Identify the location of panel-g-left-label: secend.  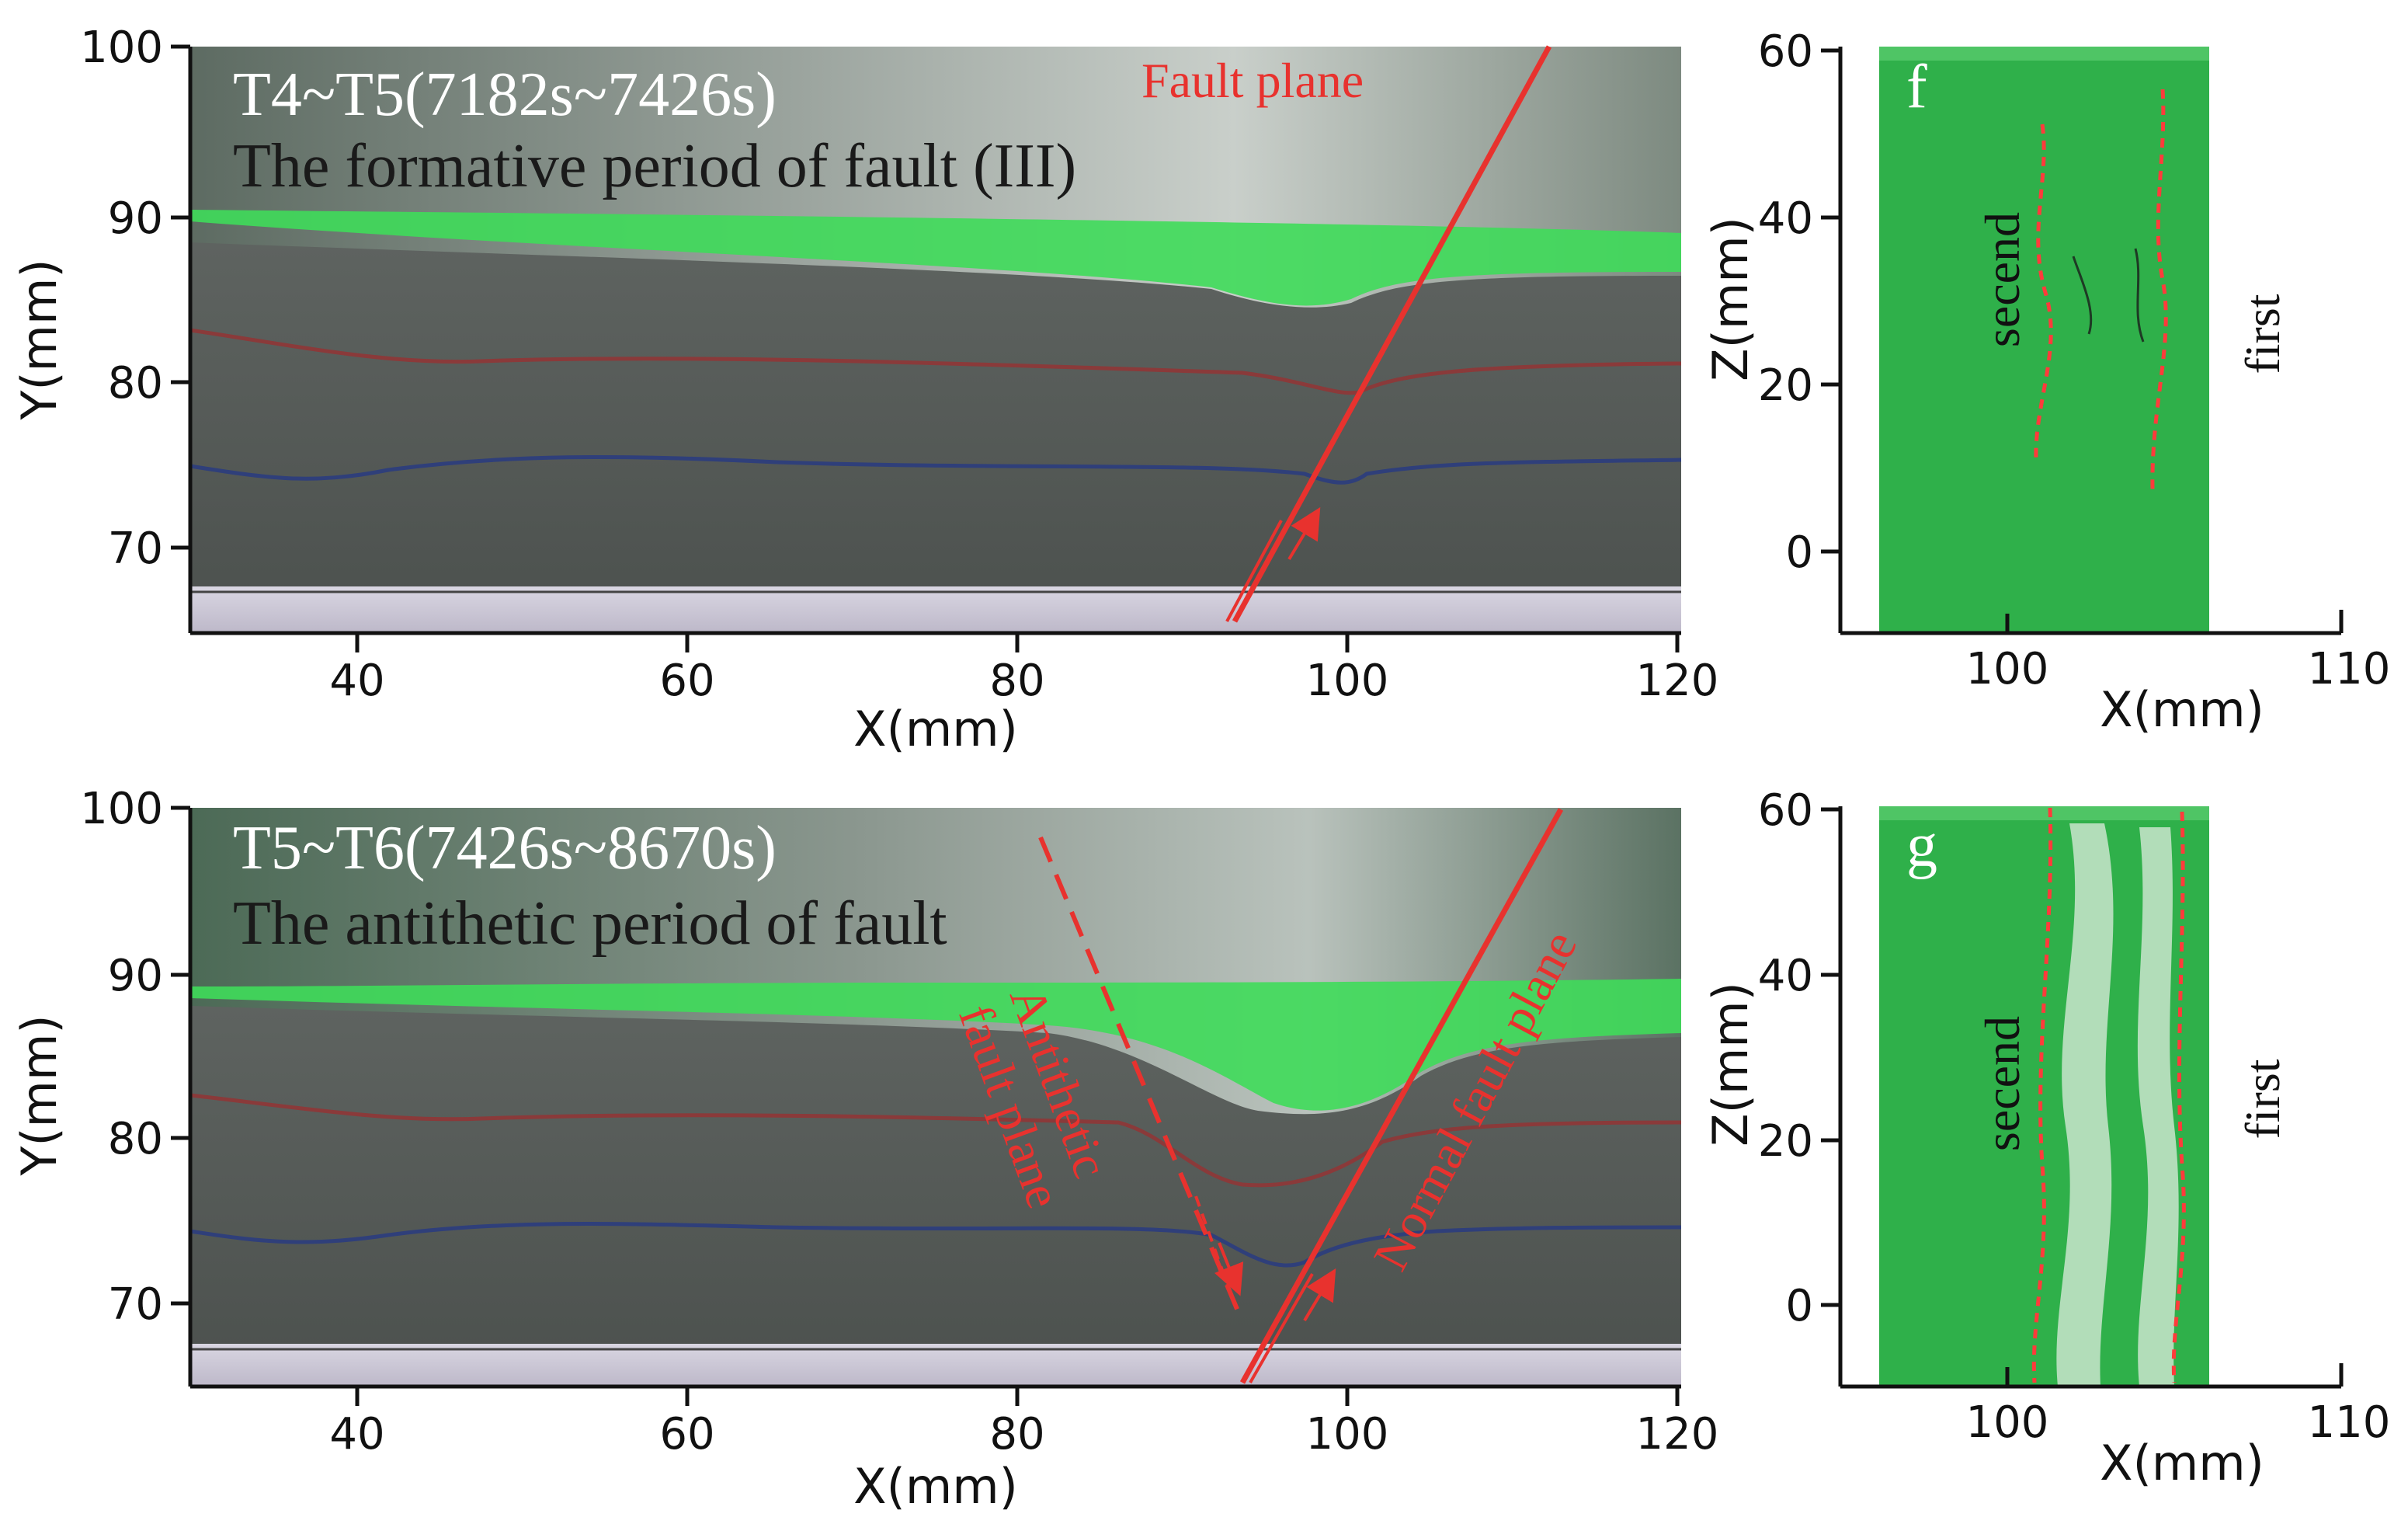
(2002, 1083).